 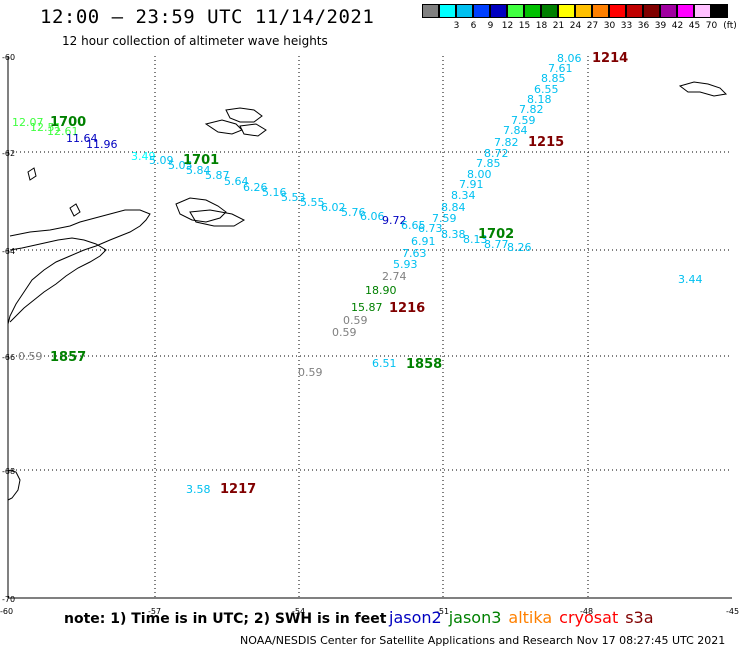 What do you see at coordinates (575, 26) in the screenshot?
I see `legend-label: 24` at bounding box center [575, 26].